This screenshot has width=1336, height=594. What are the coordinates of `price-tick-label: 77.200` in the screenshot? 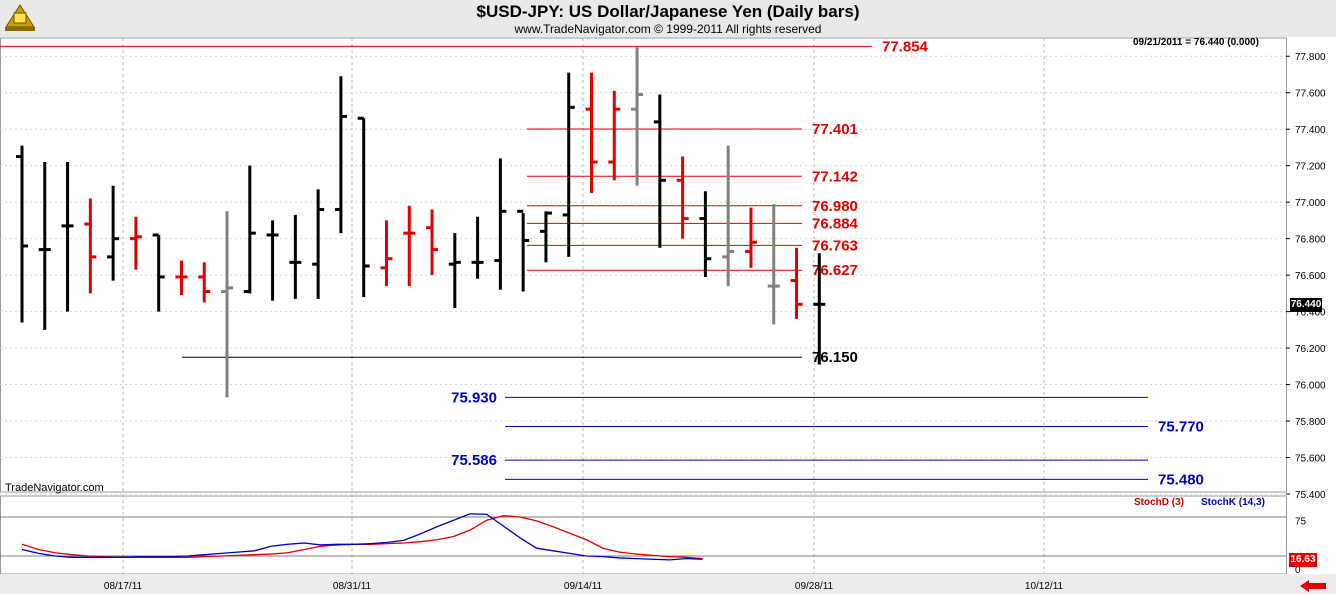 It's located at (1310, 167).